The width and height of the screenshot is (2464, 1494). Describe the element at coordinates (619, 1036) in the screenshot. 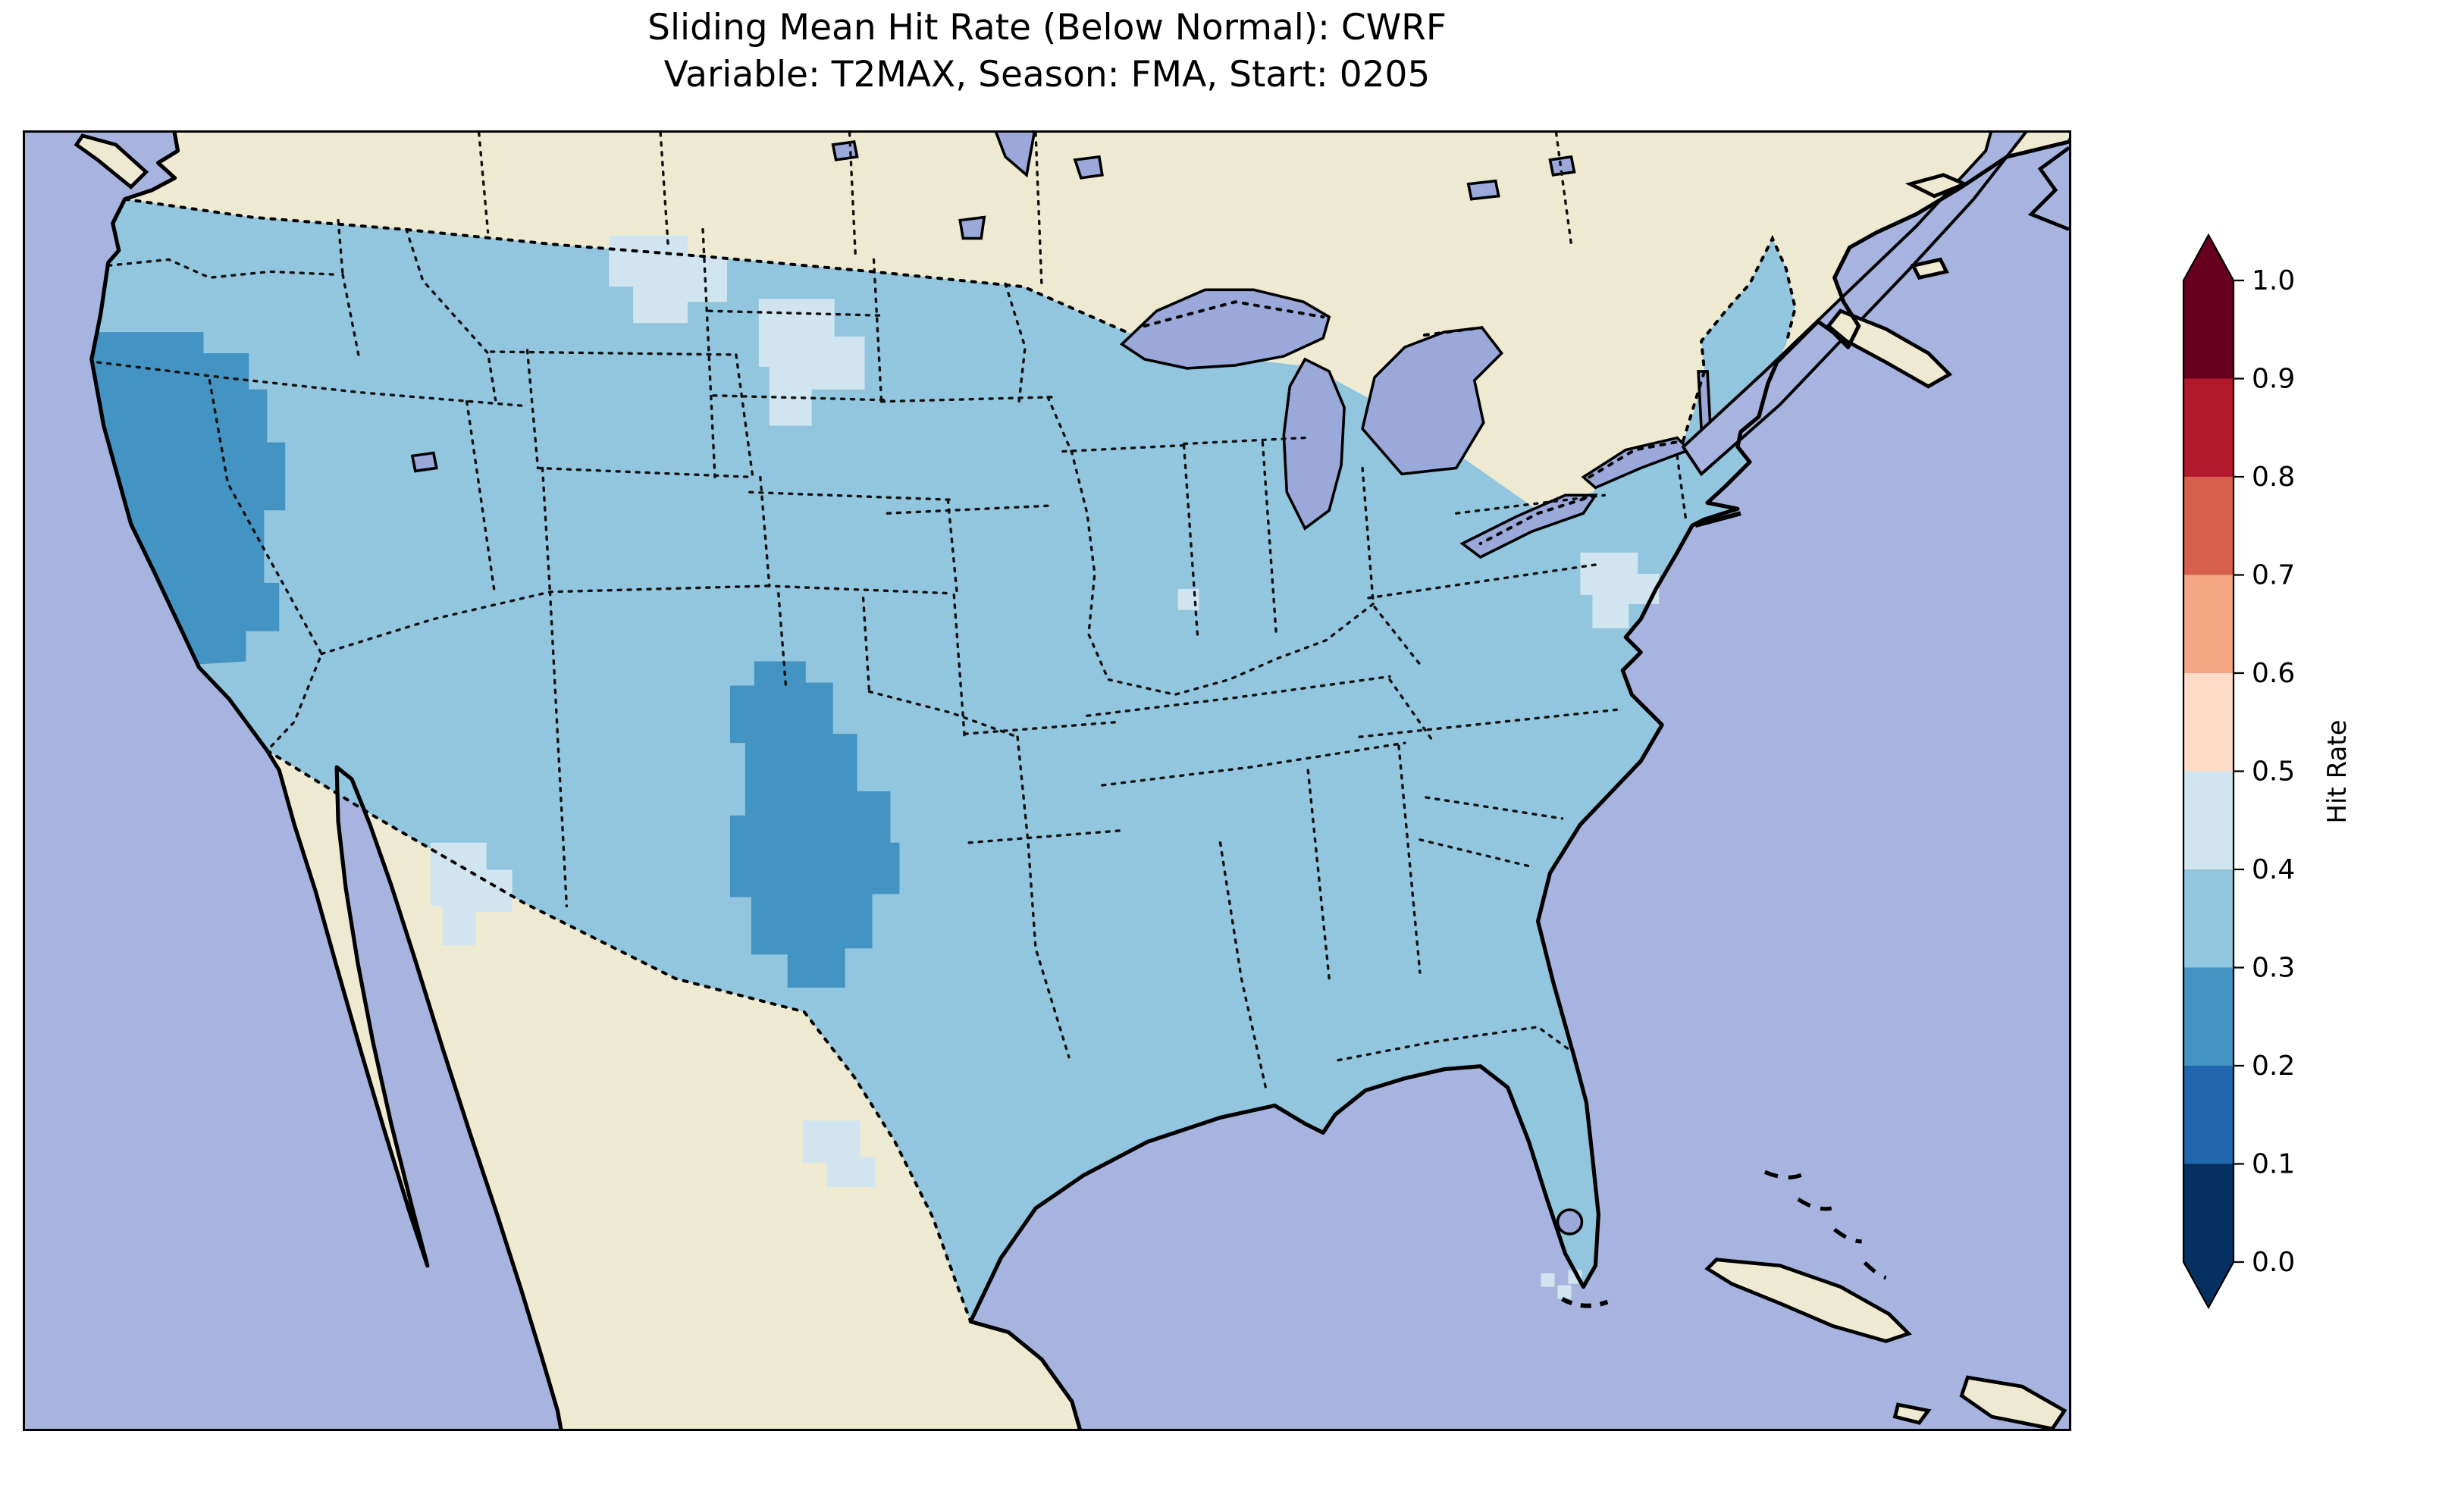

I see `us-mexico-border` at that location.